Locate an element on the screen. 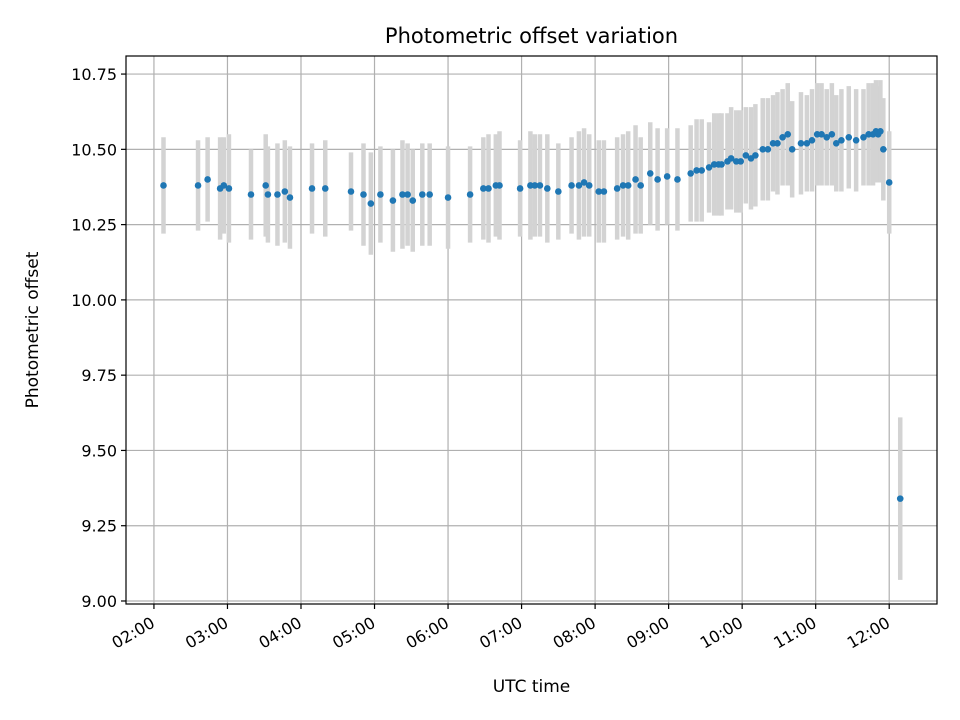 This screenshot has height=720, width=960. y-tick-label: 10.25 is located at coordinates (94, 225).